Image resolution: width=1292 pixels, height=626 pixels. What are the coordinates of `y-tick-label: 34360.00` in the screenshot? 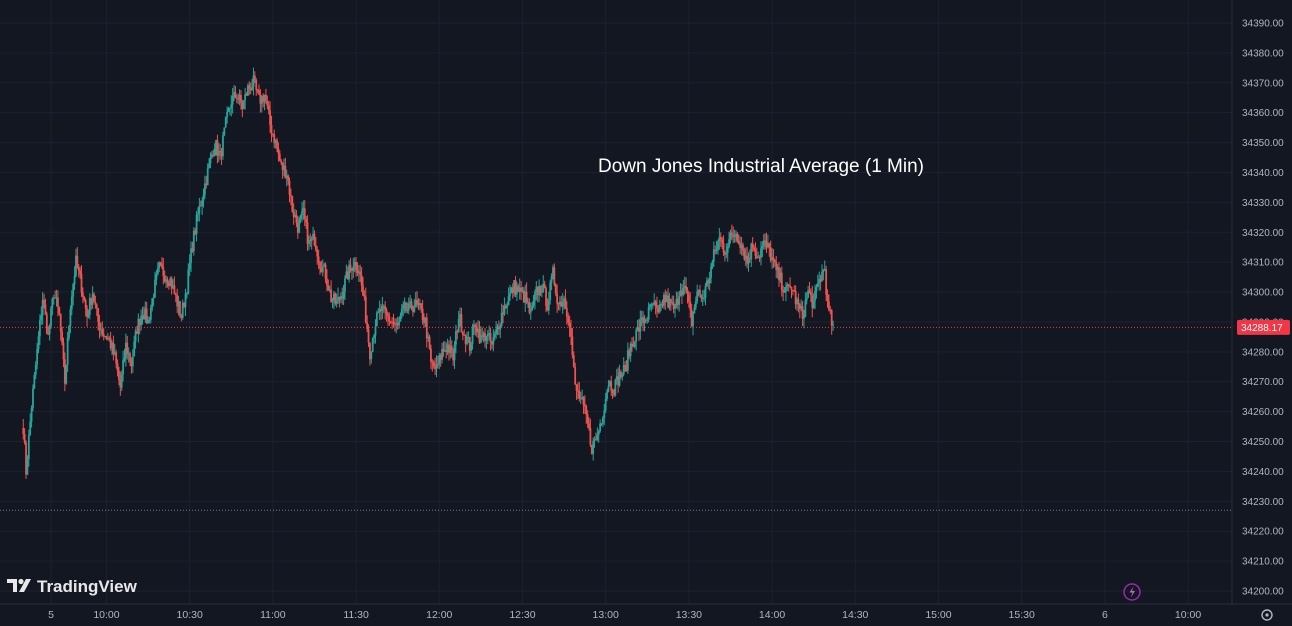 It's located at (1263, 113).